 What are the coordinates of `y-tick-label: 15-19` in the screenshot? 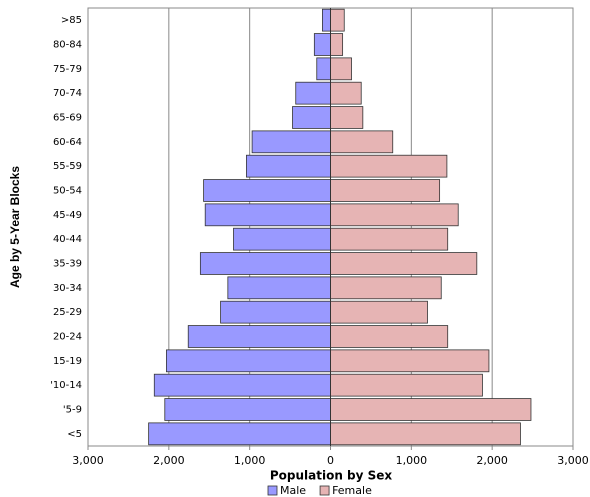 It's located at (67, 361).